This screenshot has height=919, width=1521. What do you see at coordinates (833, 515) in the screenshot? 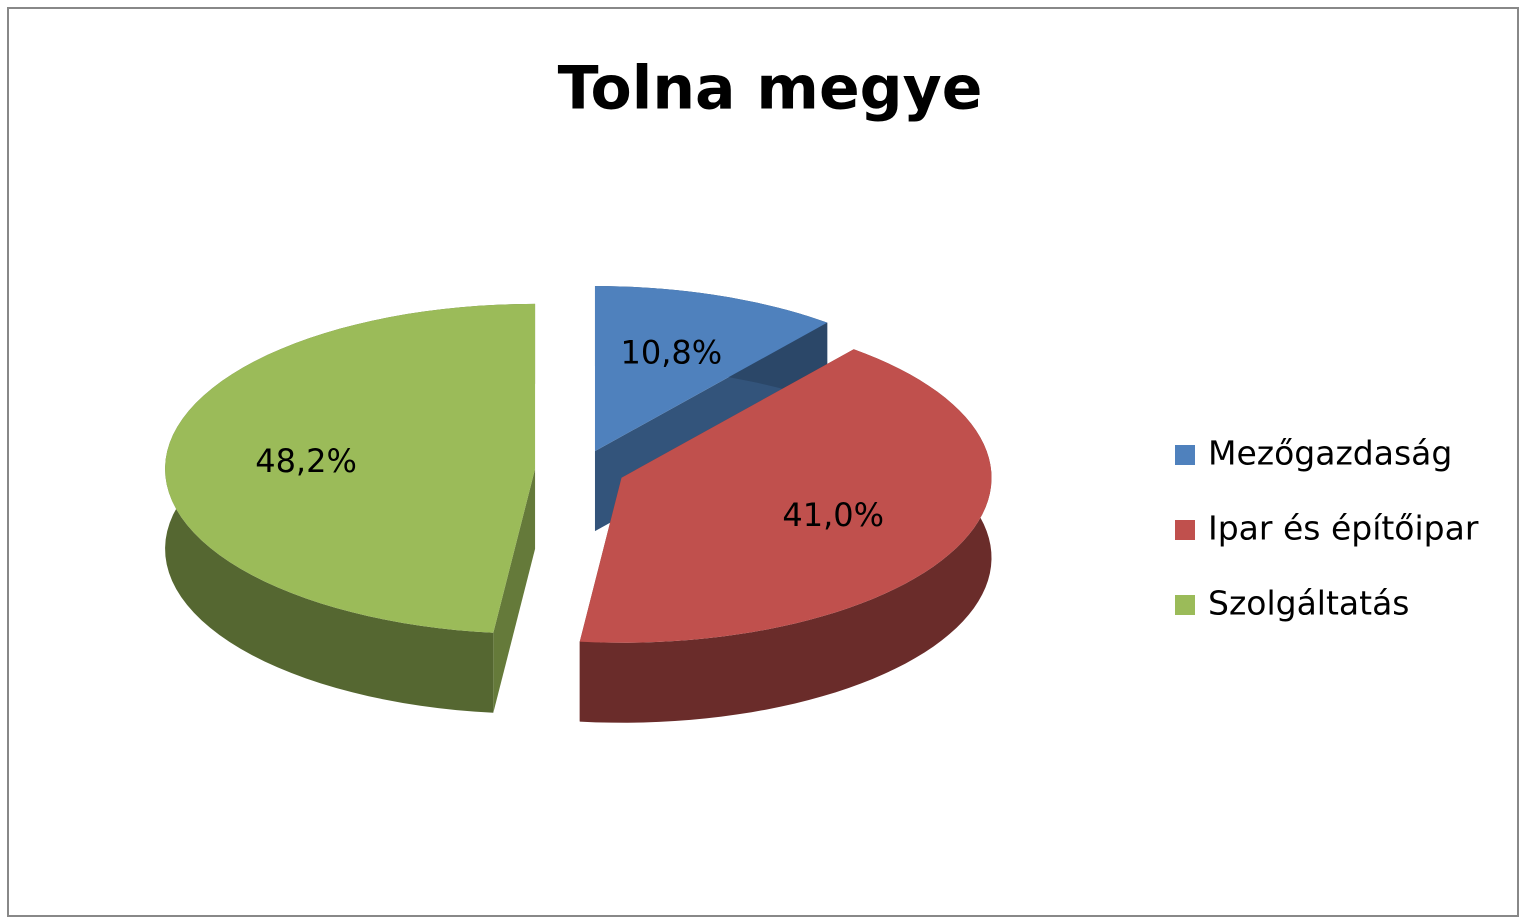
I see `data-label: 41,0%` at bounding box center [833, 515].